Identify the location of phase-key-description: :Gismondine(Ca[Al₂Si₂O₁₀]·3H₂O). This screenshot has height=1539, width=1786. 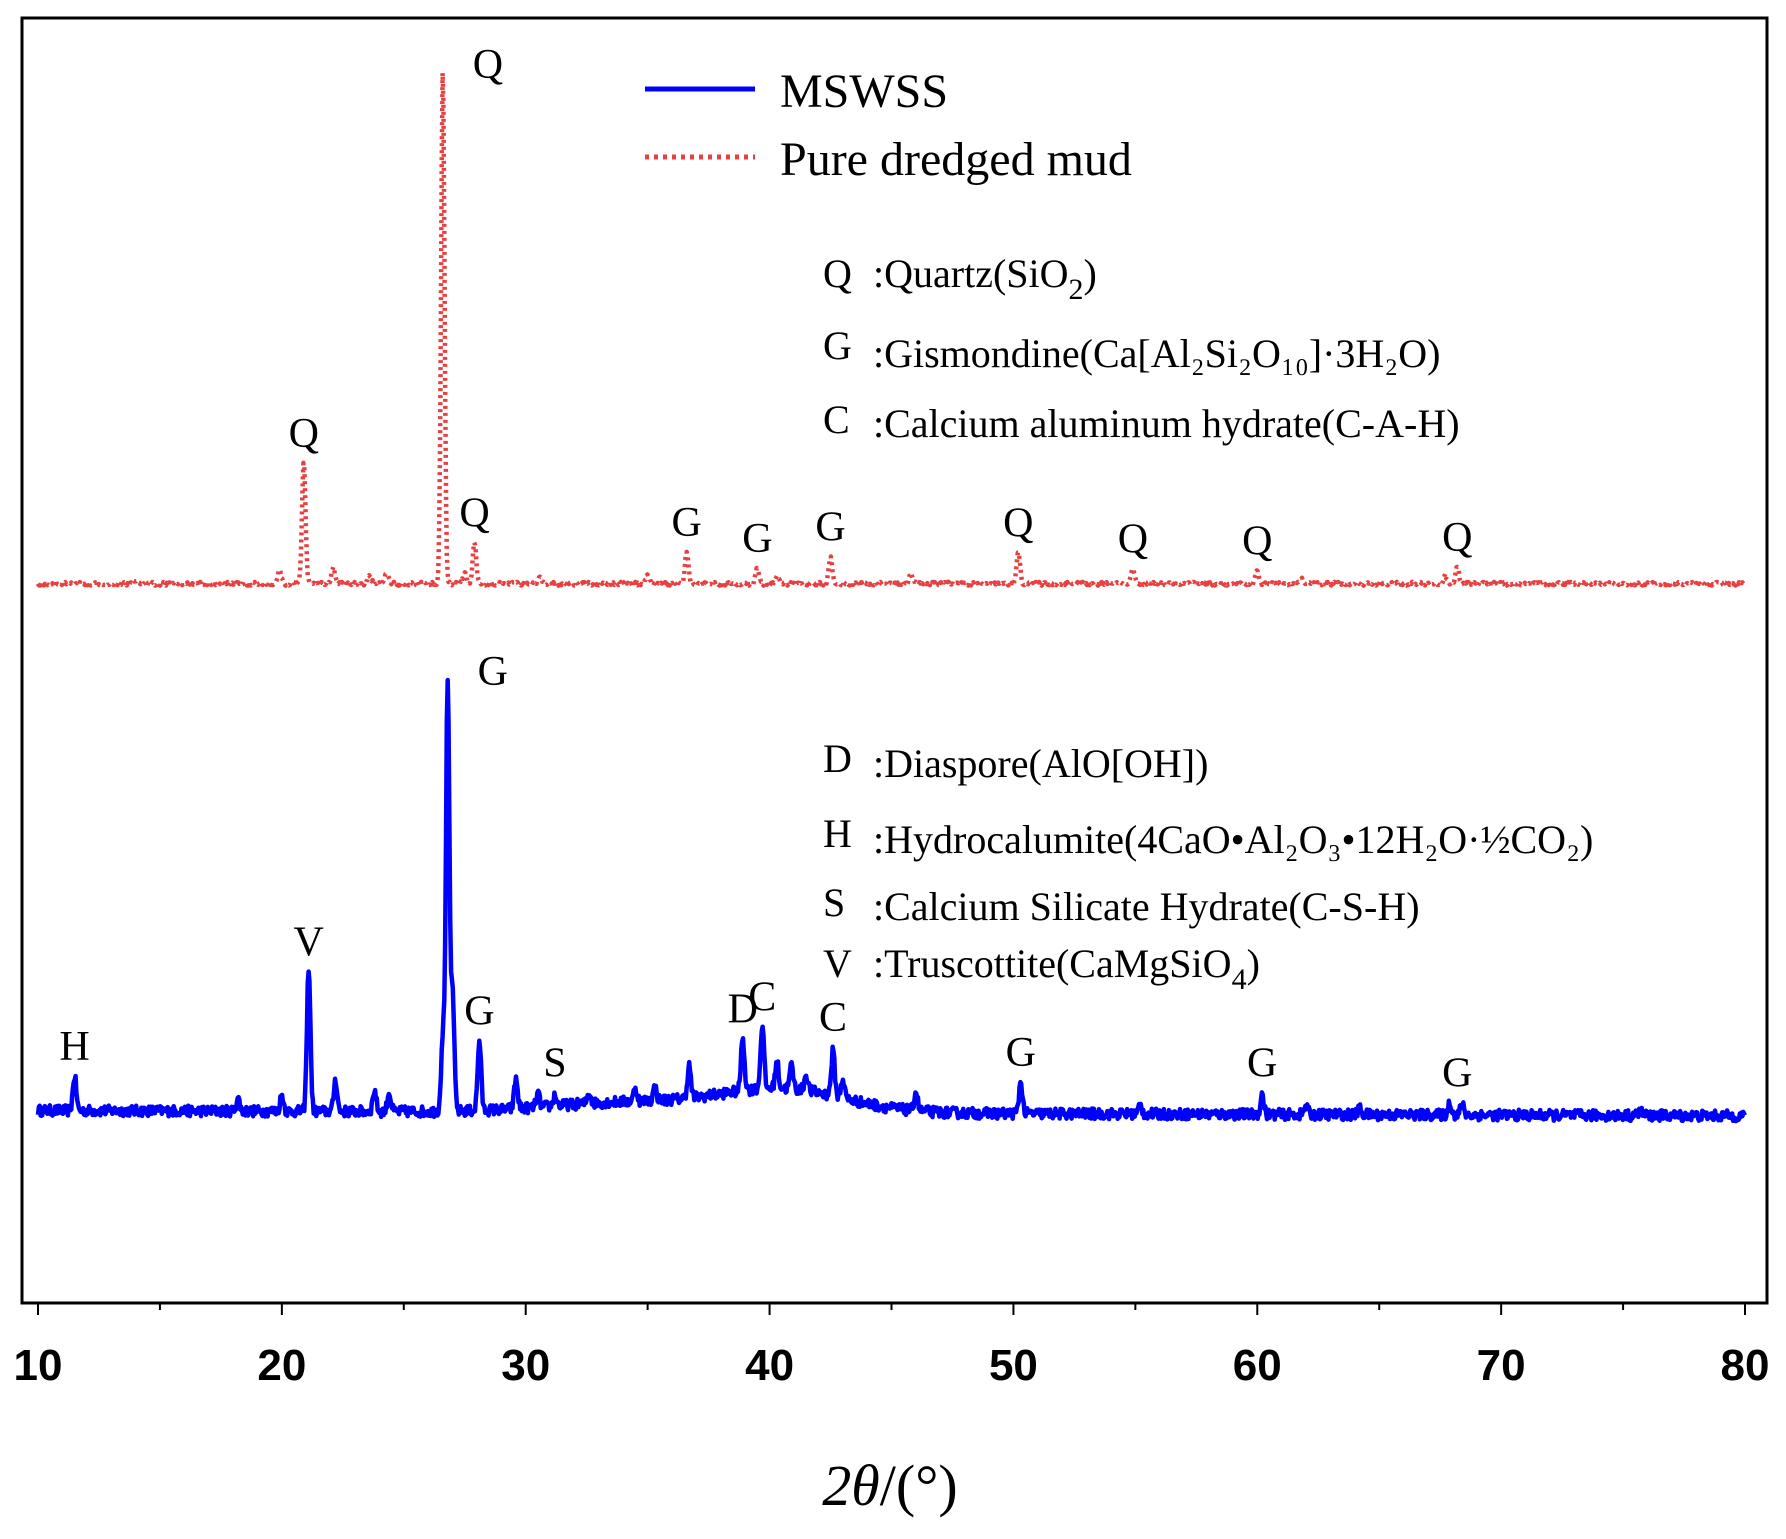
(1156, 353).